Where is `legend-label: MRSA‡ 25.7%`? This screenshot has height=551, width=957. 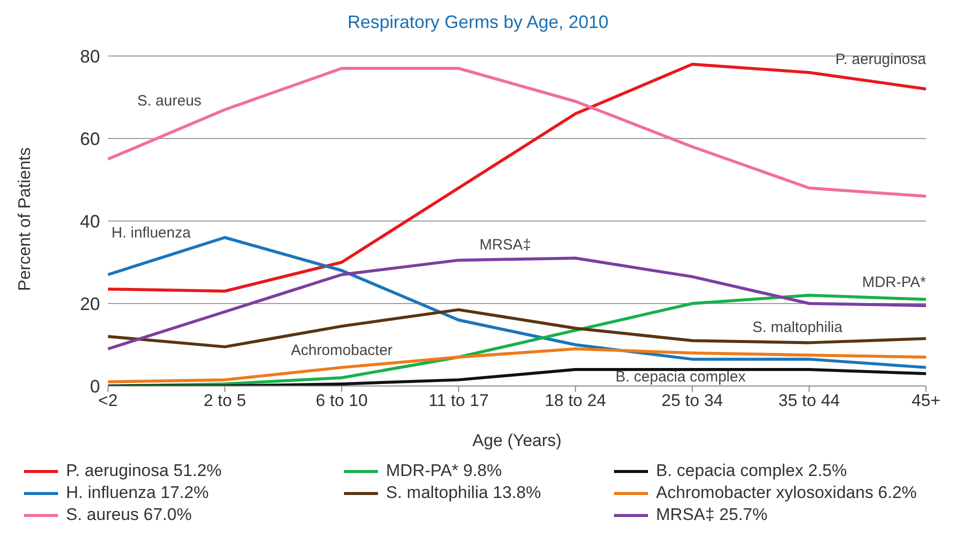 legend-label: MRSA‡ 25.7% is located at coordinates (712, 515).